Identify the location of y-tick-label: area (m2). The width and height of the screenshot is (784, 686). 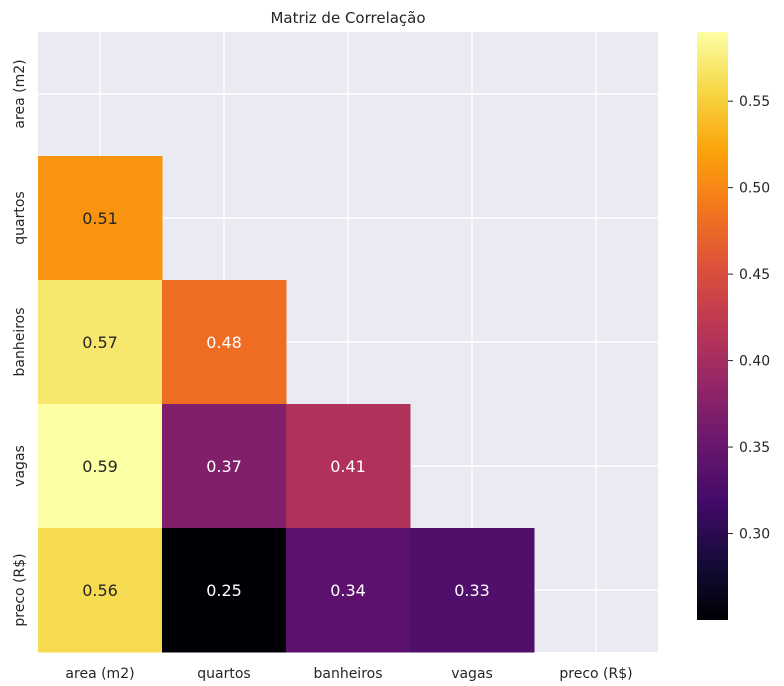
(20, 93).